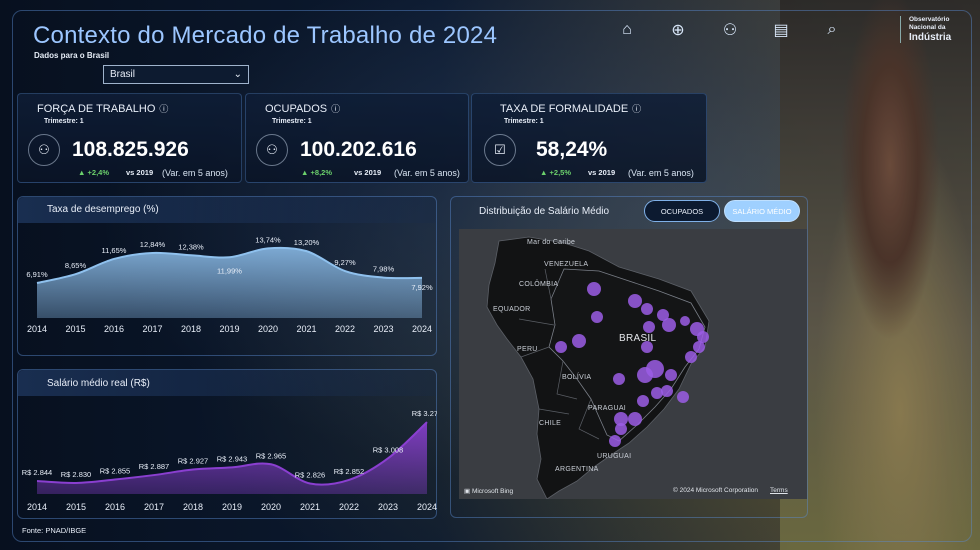 The width and height of the screenshot is (980, 550). I want to click on data-label: 13,74%, so click(268, 239).